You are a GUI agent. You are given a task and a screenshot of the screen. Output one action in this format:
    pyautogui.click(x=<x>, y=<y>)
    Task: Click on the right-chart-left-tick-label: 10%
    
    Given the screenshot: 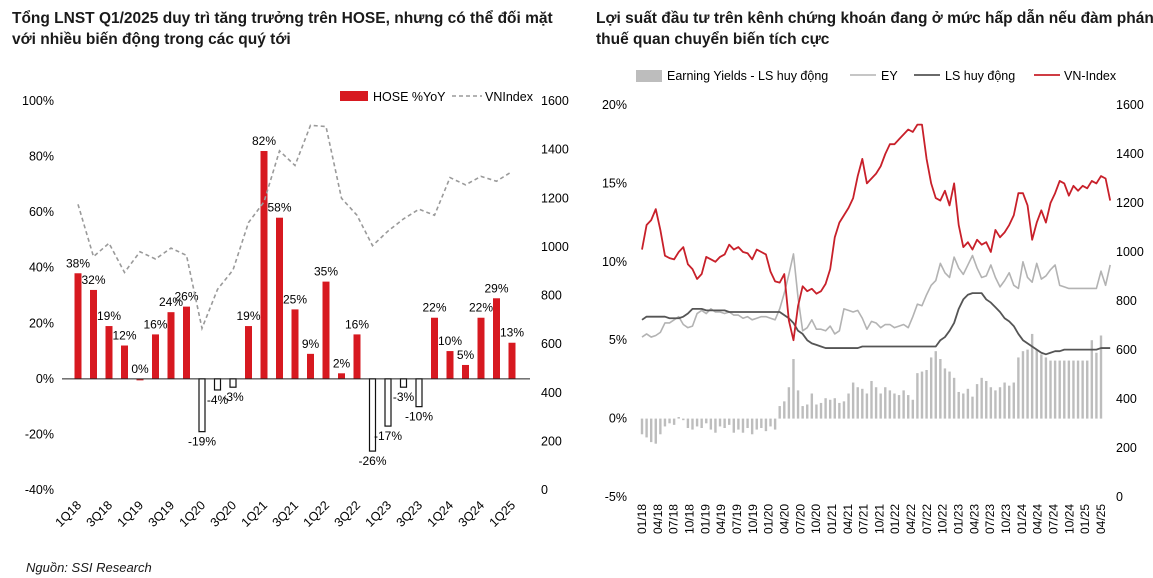 What is the action you would take?
    pyautogui.click(x=614, y=262)
    